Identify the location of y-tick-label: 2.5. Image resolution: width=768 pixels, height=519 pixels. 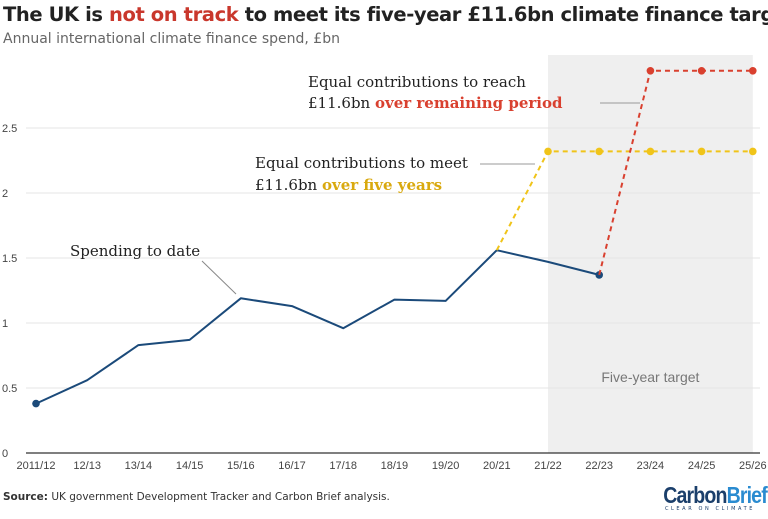
(9, 129).